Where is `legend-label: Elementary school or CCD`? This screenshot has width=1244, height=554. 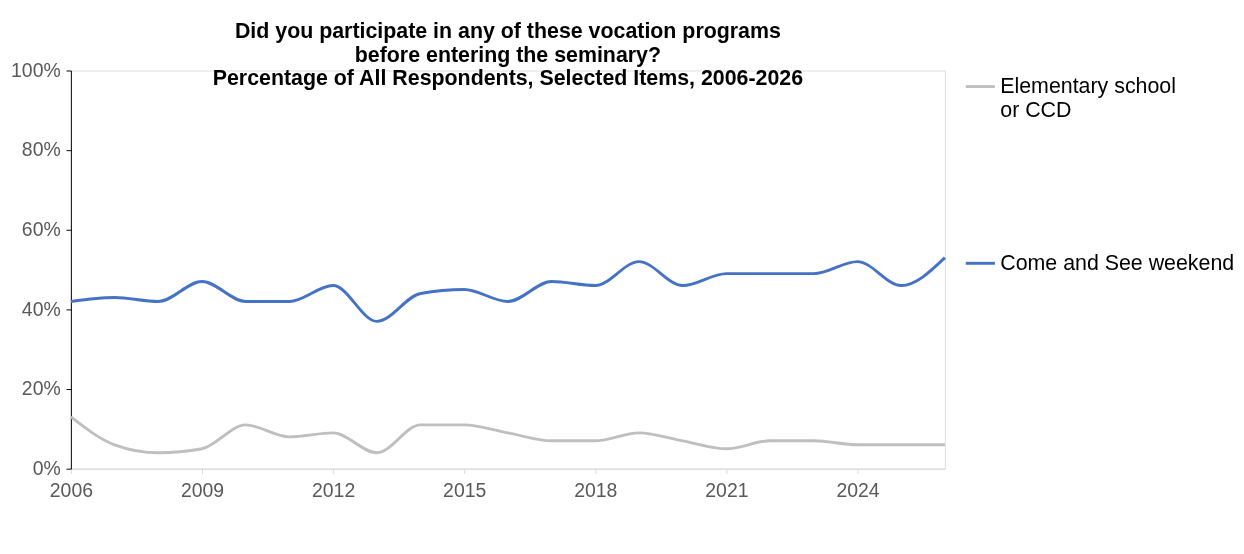 legend-label: Elementary school or CCD is located at coordinates (1088, 98).